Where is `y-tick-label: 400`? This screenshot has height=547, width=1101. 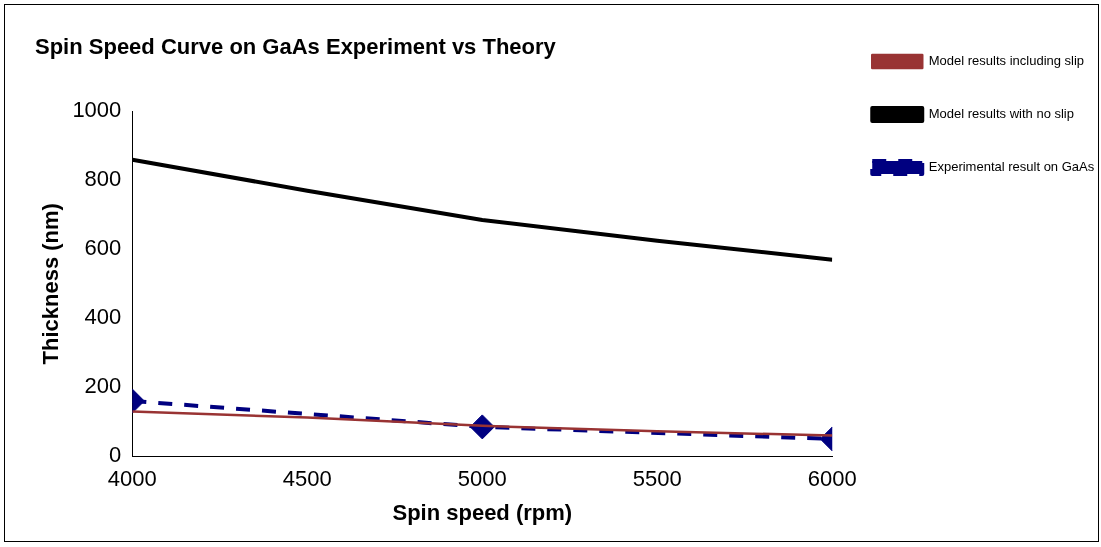
y-tick-label: 400 is located at coordinates (103, 317).